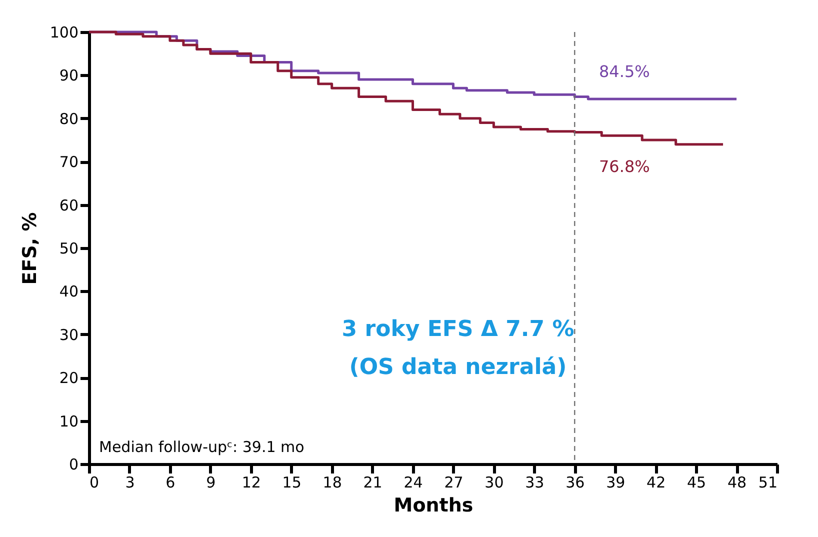  I want to click on annotation: 3 roky EFS Δ 7.7 %, so click(458, 329).